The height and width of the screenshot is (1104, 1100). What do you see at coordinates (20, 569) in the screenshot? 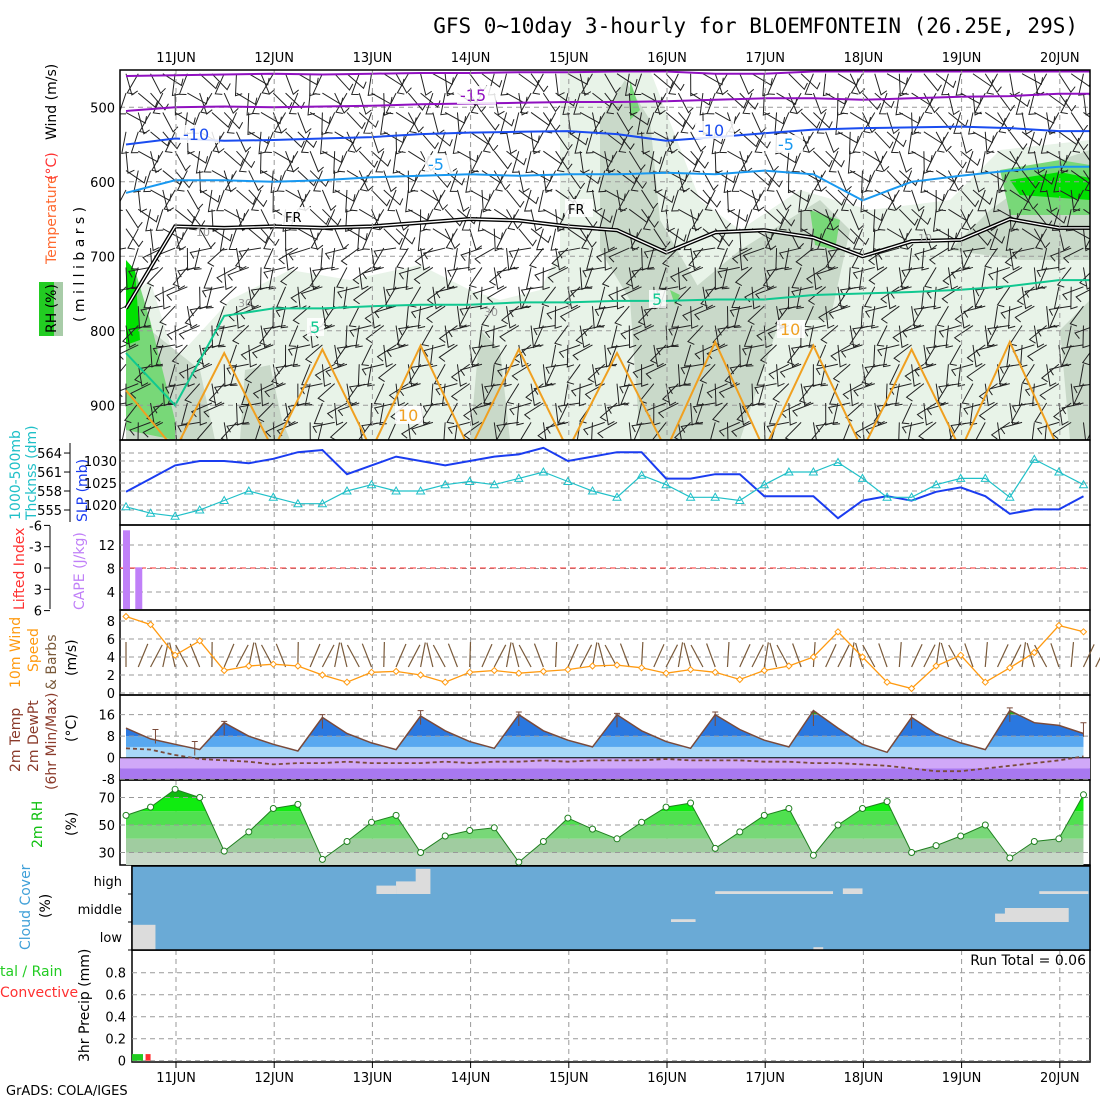
I see `lifted-index-label: Lifted Index` at bounding box center [20, 569].